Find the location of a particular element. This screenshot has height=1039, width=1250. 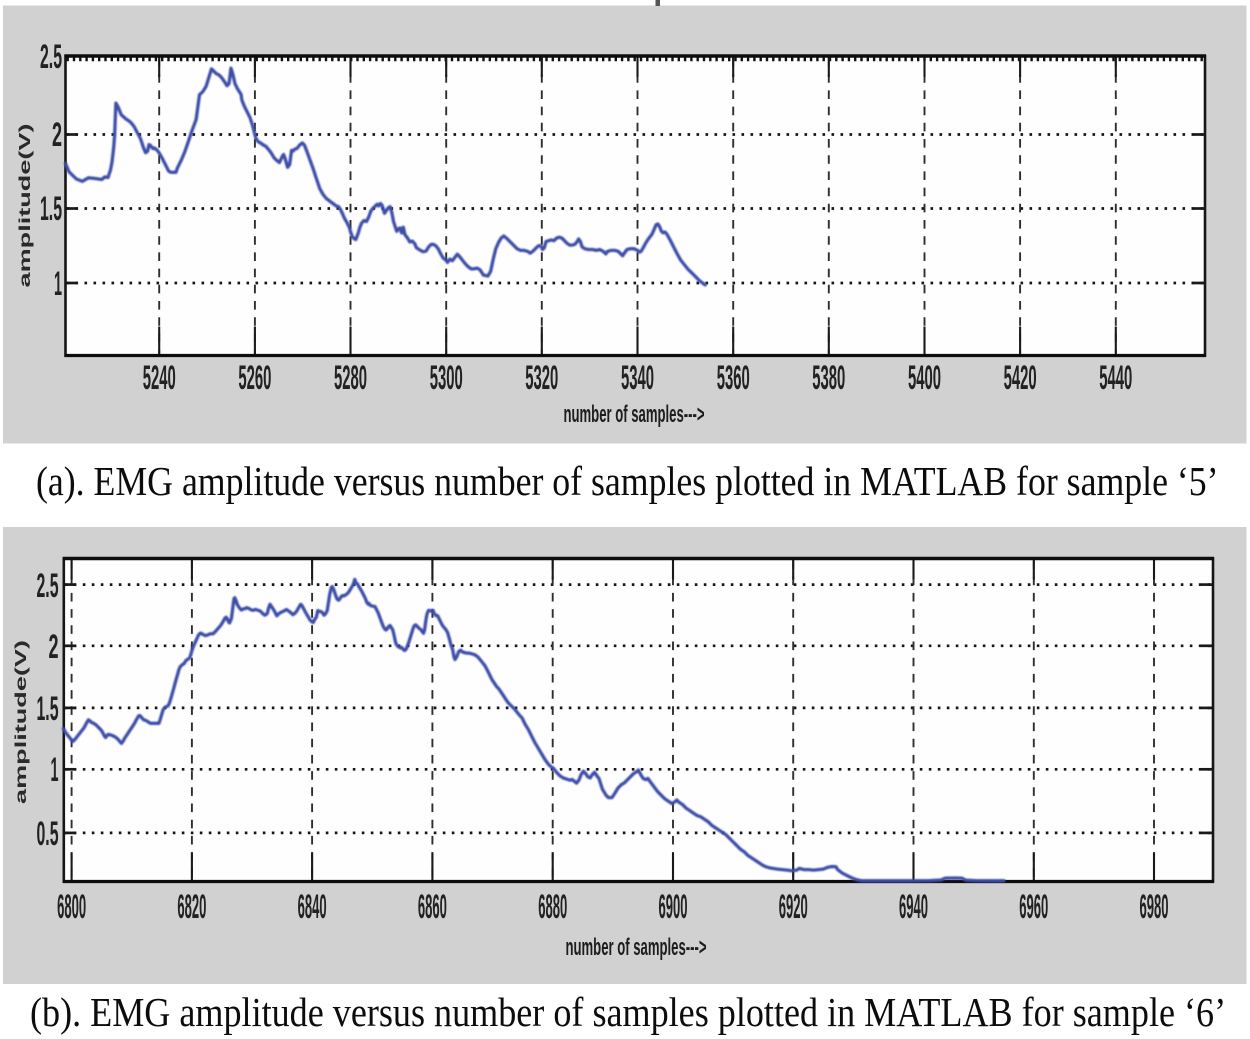

svg-text: 6880 is located at coordinates (552, 907).